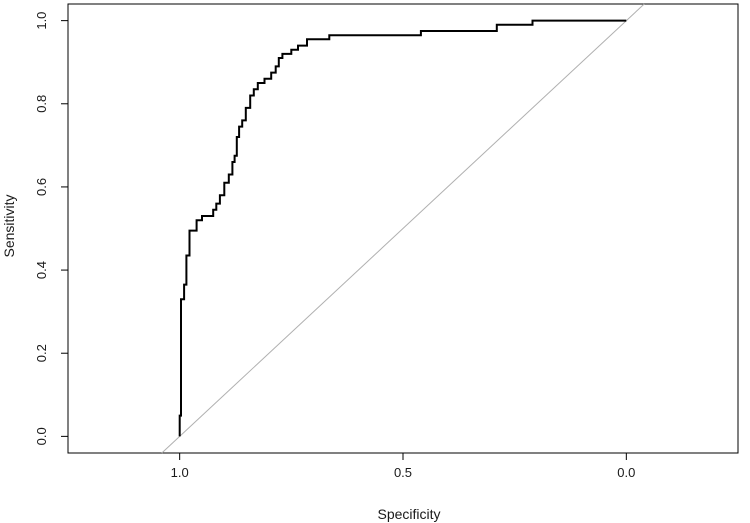  Describe the element at coordinates (41, 187) in the screenshot. I see `y-tick-label: 0.6` at that location.